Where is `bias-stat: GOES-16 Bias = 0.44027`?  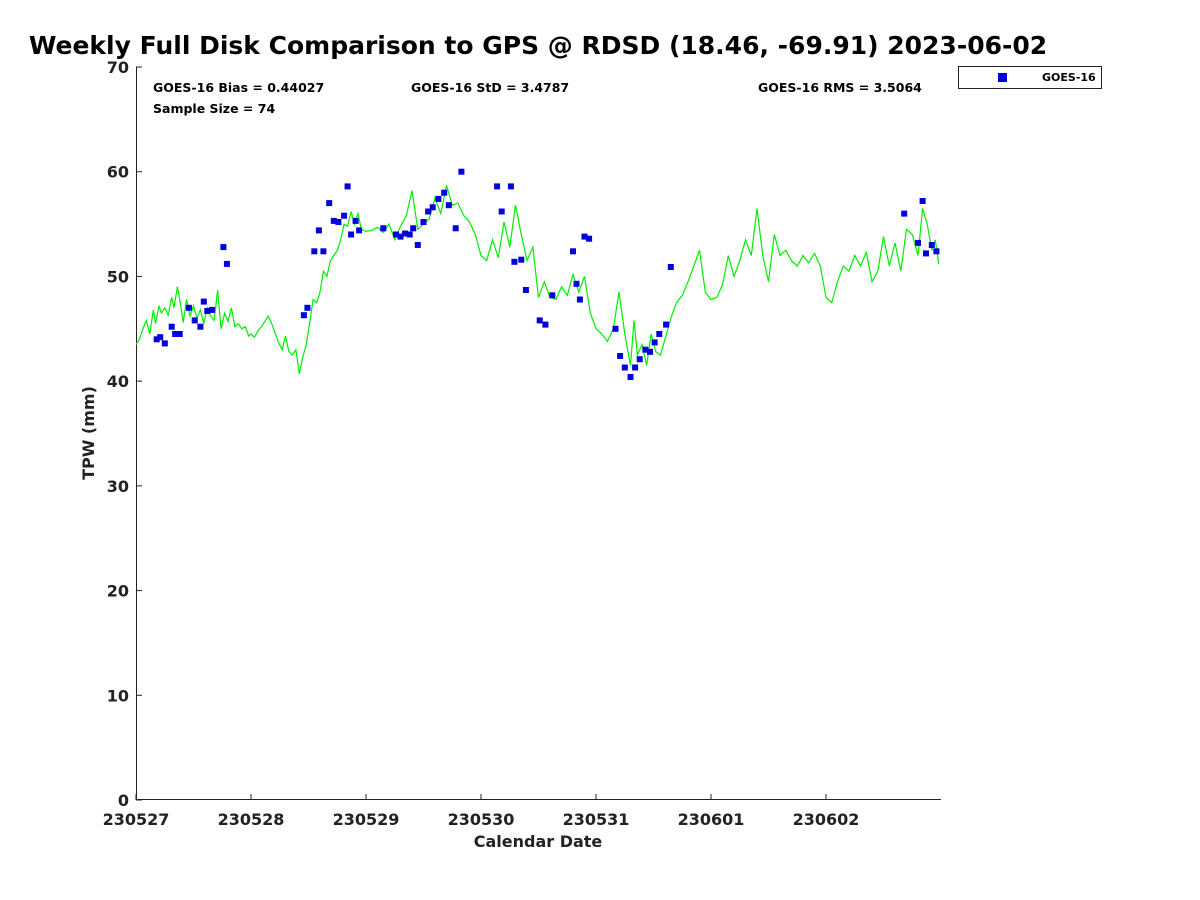
bias-stat: GOES-16 Bias = 0.44027 is located at coordinates (238, 87).